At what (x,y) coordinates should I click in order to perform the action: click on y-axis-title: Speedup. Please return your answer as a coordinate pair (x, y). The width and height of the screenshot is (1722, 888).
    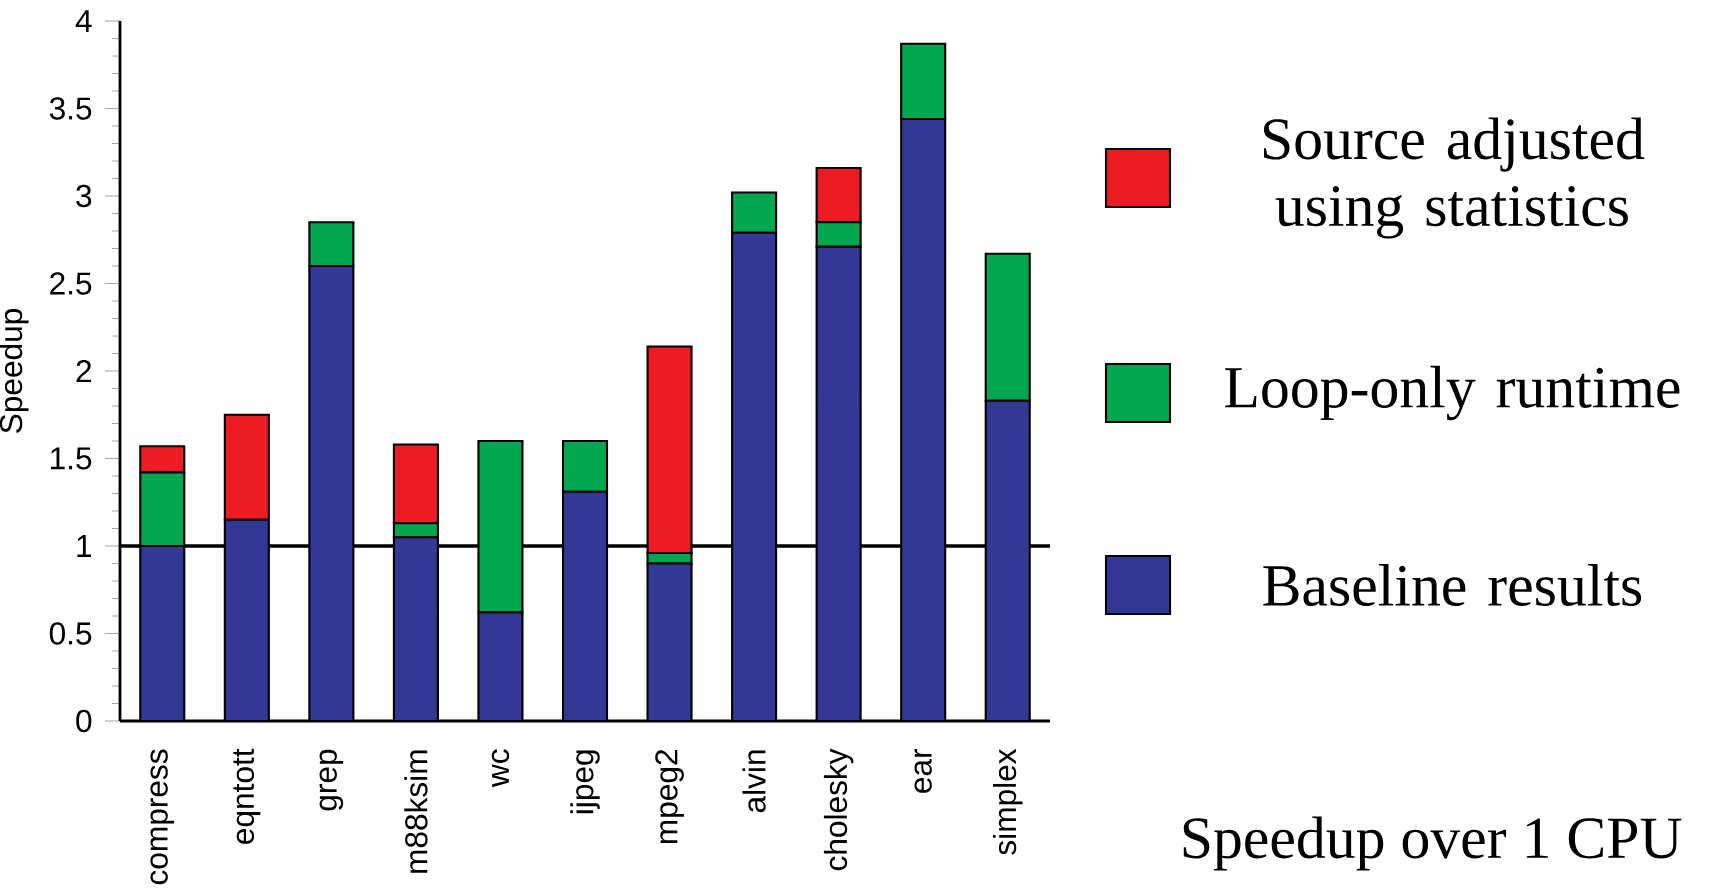
    Looking at the image, I should click on (14, 371).